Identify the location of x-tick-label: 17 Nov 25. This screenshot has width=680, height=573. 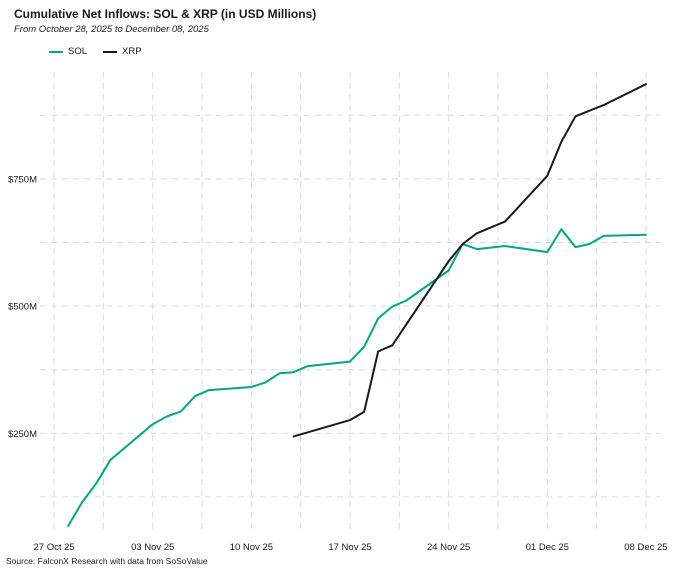
(349, 547).